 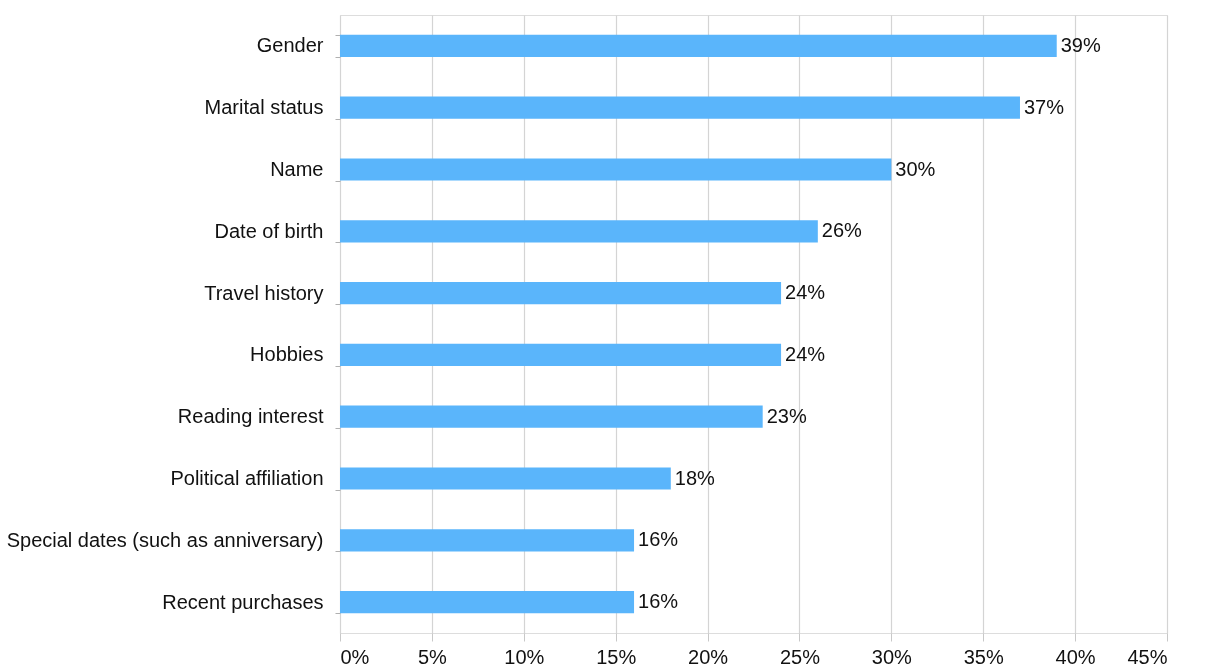 What do you see at coordinates (842, 230) in the screenshot?
I see `data-label: 26%` at bounding box center [842, 230].